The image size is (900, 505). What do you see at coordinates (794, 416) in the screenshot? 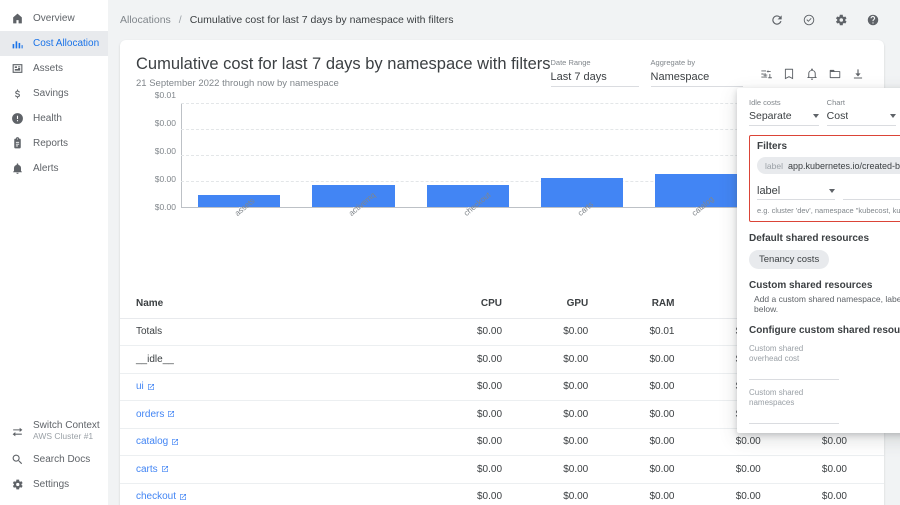
I see `custom-shared-namespaces-input` at bounding box center [794, 416].